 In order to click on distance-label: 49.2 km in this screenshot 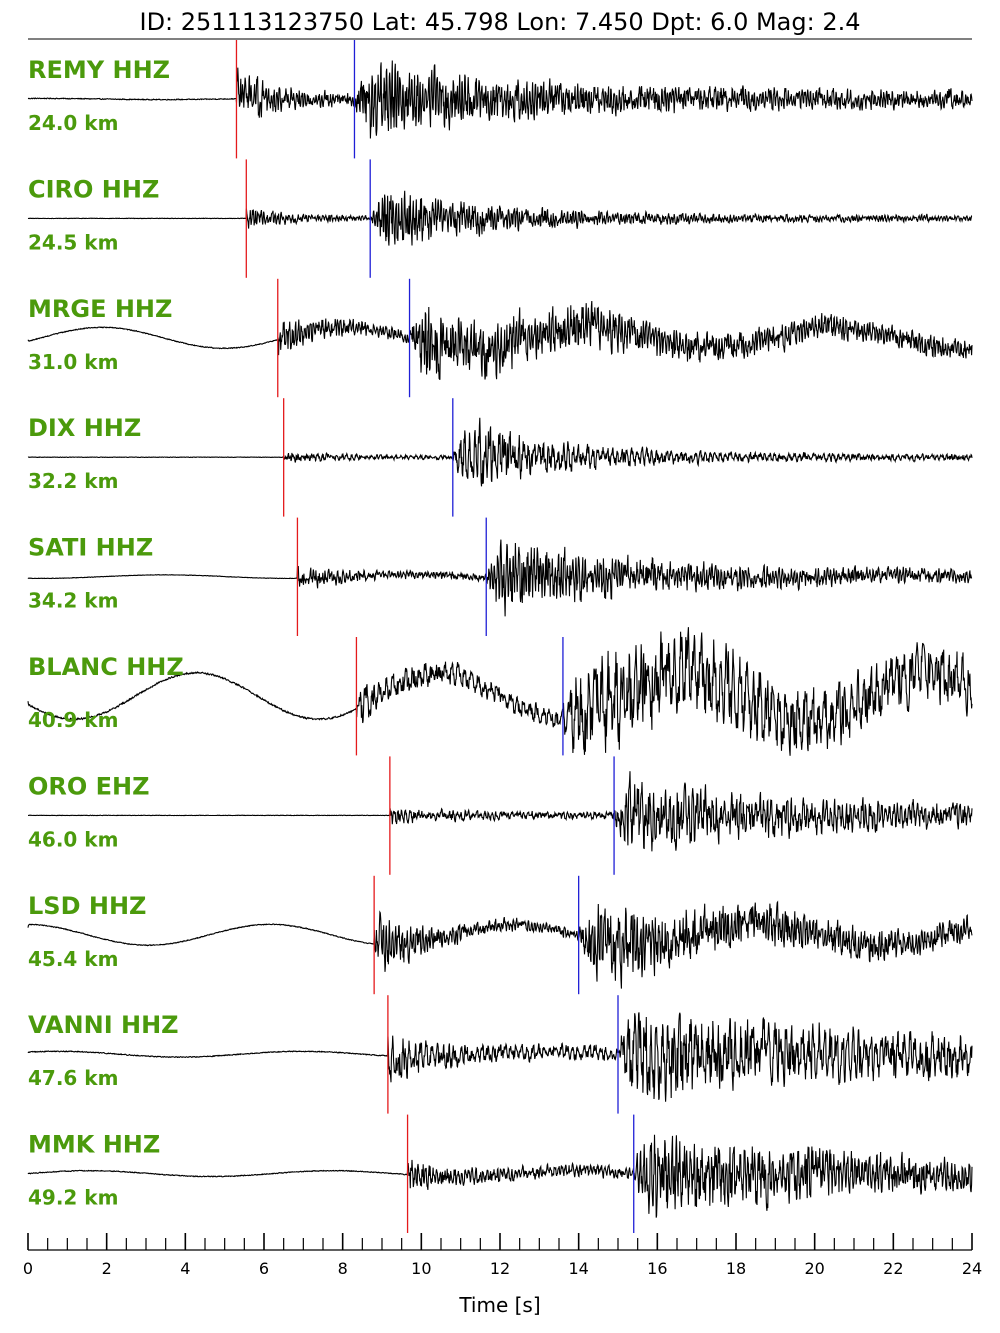, I will do `click(73, 1198)`.